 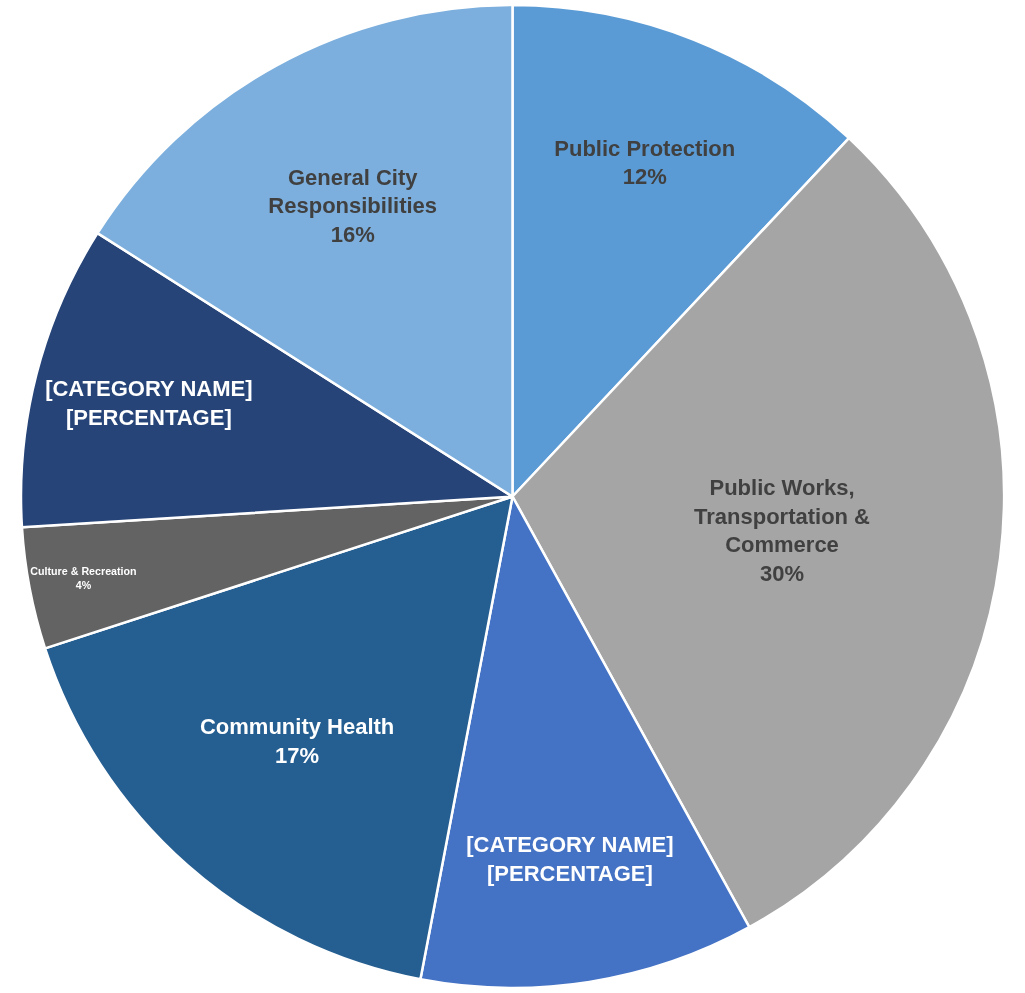 I want to click on slice-label: General City Responsibilities, so click(x=353, y=191).